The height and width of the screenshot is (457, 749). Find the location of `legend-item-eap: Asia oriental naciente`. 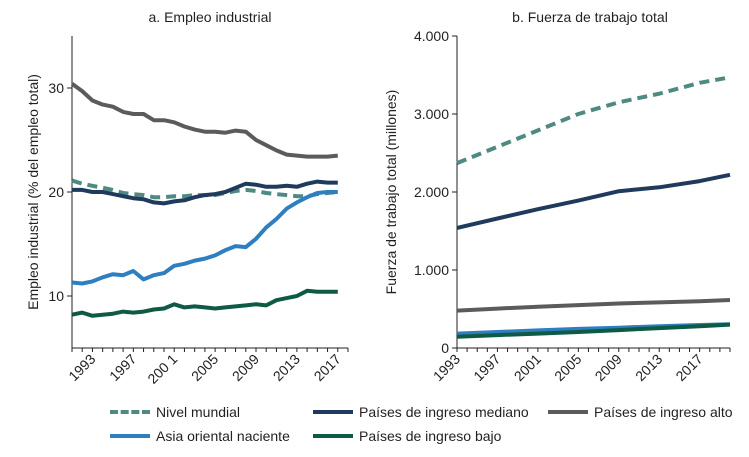

legend-item-eap: Asia oriental naciente is located at coordinates (200, 436).